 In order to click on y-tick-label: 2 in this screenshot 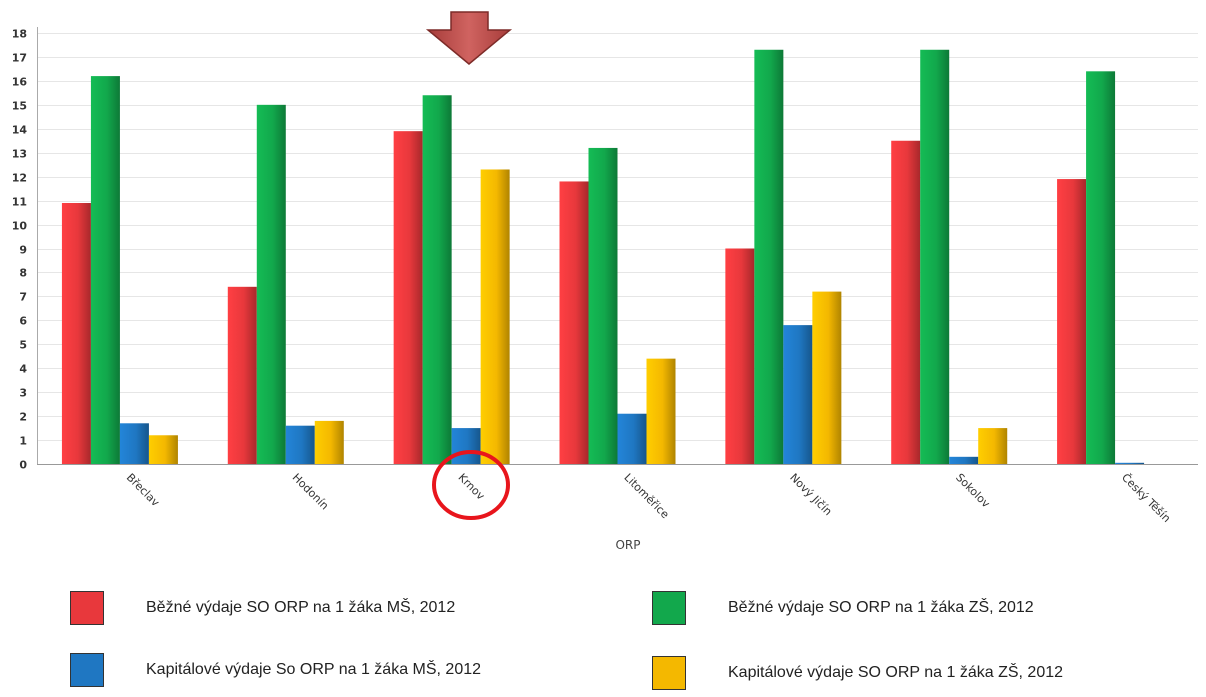, I will do `click(23, 417)`.